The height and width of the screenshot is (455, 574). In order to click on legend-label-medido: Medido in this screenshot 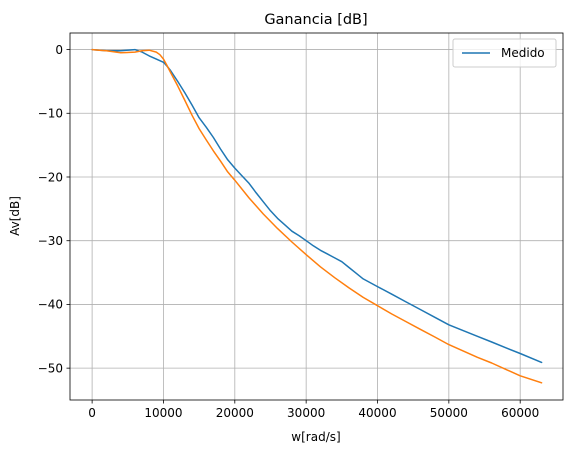, I will do `click(523, 53)`.